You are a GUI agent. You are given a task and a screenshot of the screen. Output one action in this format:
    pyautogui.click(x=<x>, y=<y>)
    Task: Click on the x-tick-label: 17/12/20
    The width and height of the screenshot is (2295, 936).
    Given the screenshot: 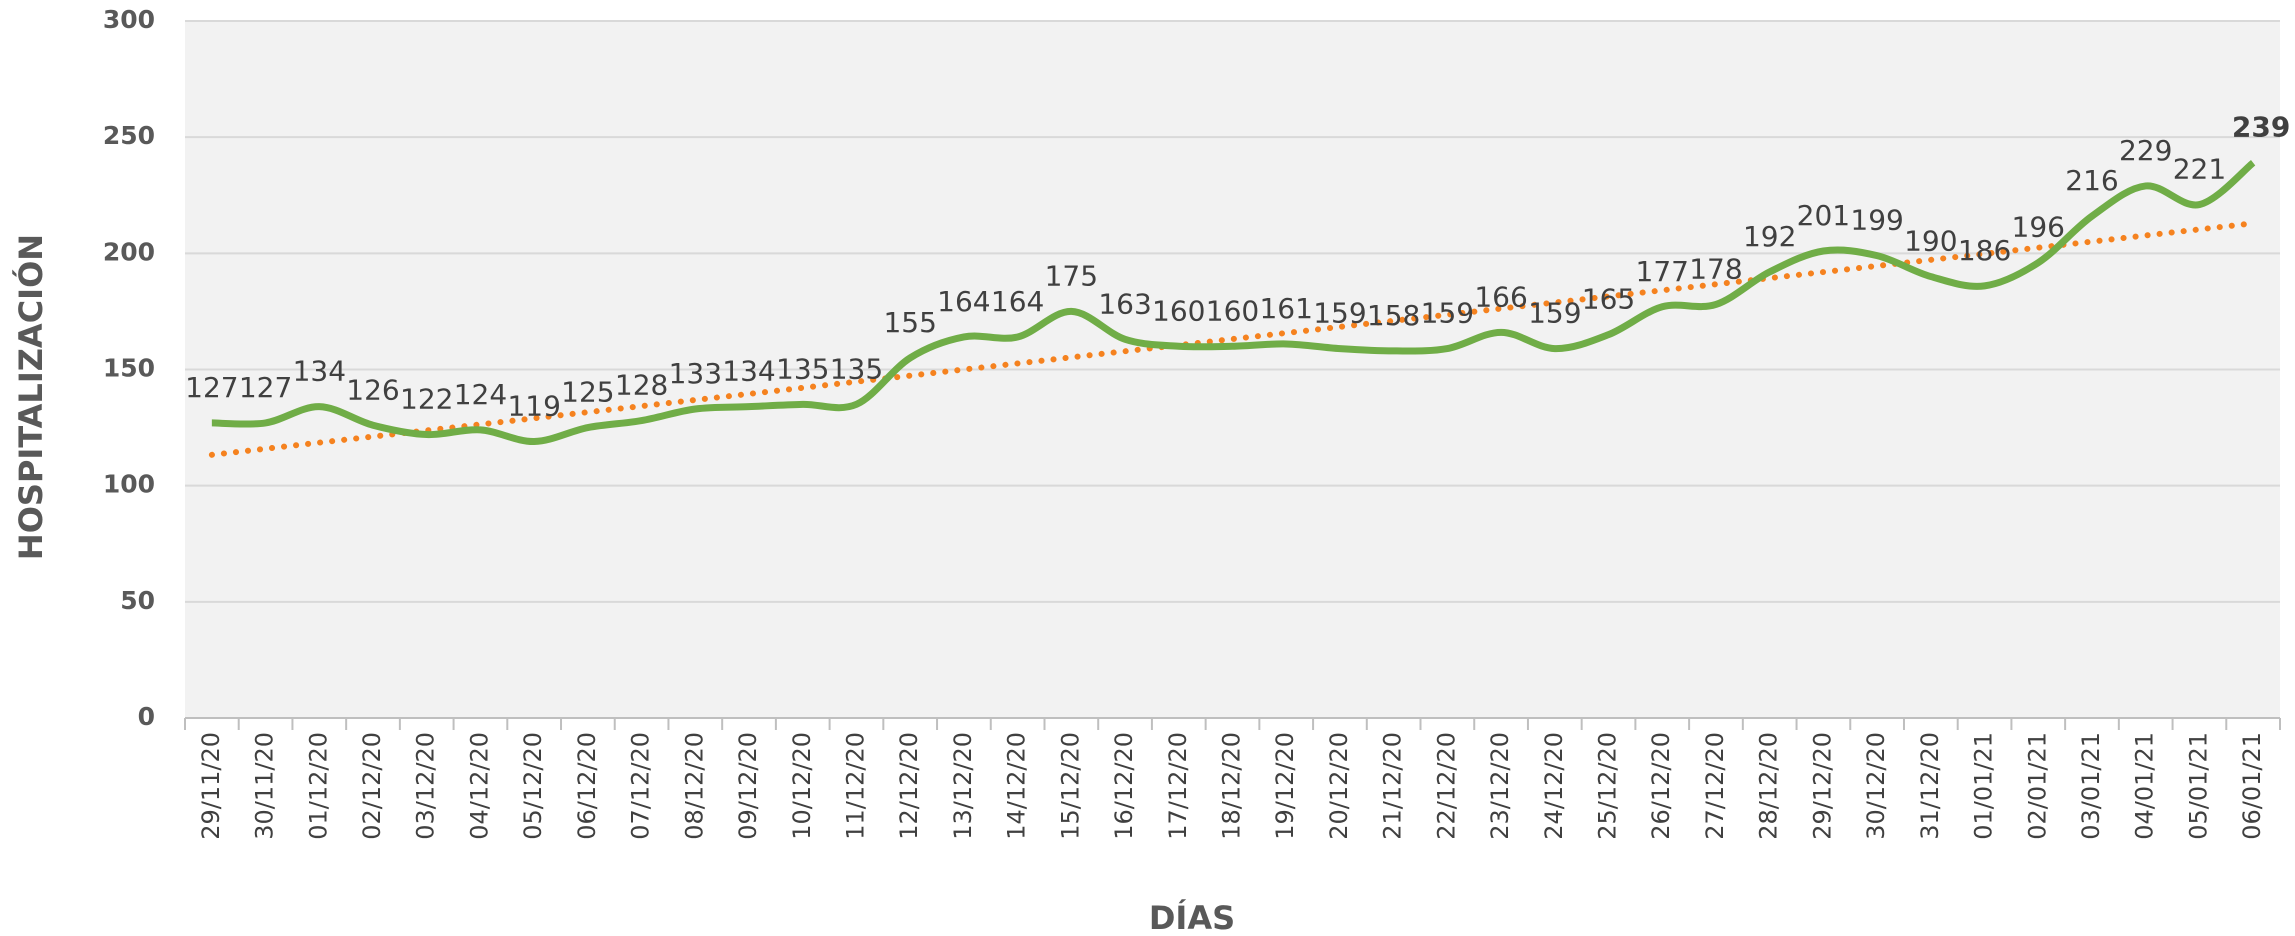 What is the action you would take?
    pyautogui.click(x=1178, y=786)
    